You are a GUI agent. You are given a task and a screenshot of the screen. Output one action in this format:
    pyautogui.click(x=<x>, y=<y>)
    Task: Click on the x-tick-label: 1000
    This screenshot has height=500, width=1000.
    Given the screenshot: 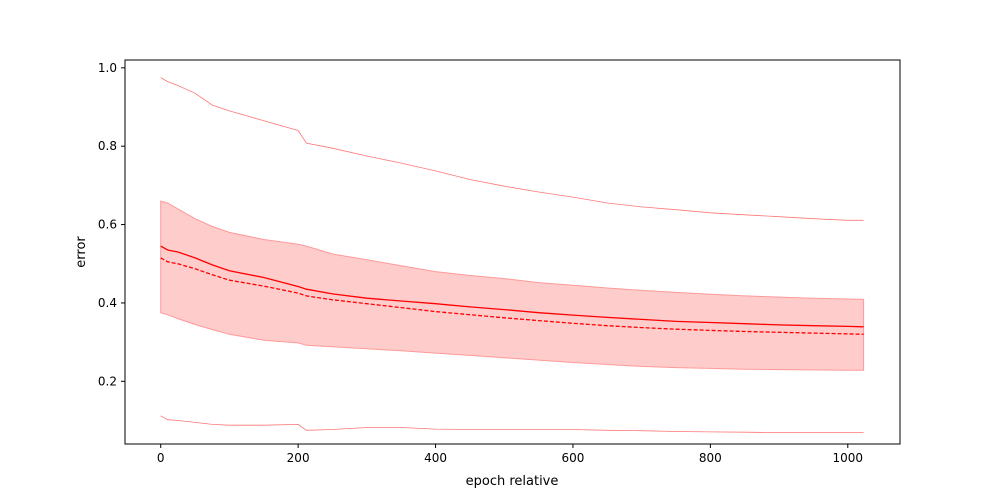 What is the action you would take?
    pyautogui.click(x=848, y=458)
    